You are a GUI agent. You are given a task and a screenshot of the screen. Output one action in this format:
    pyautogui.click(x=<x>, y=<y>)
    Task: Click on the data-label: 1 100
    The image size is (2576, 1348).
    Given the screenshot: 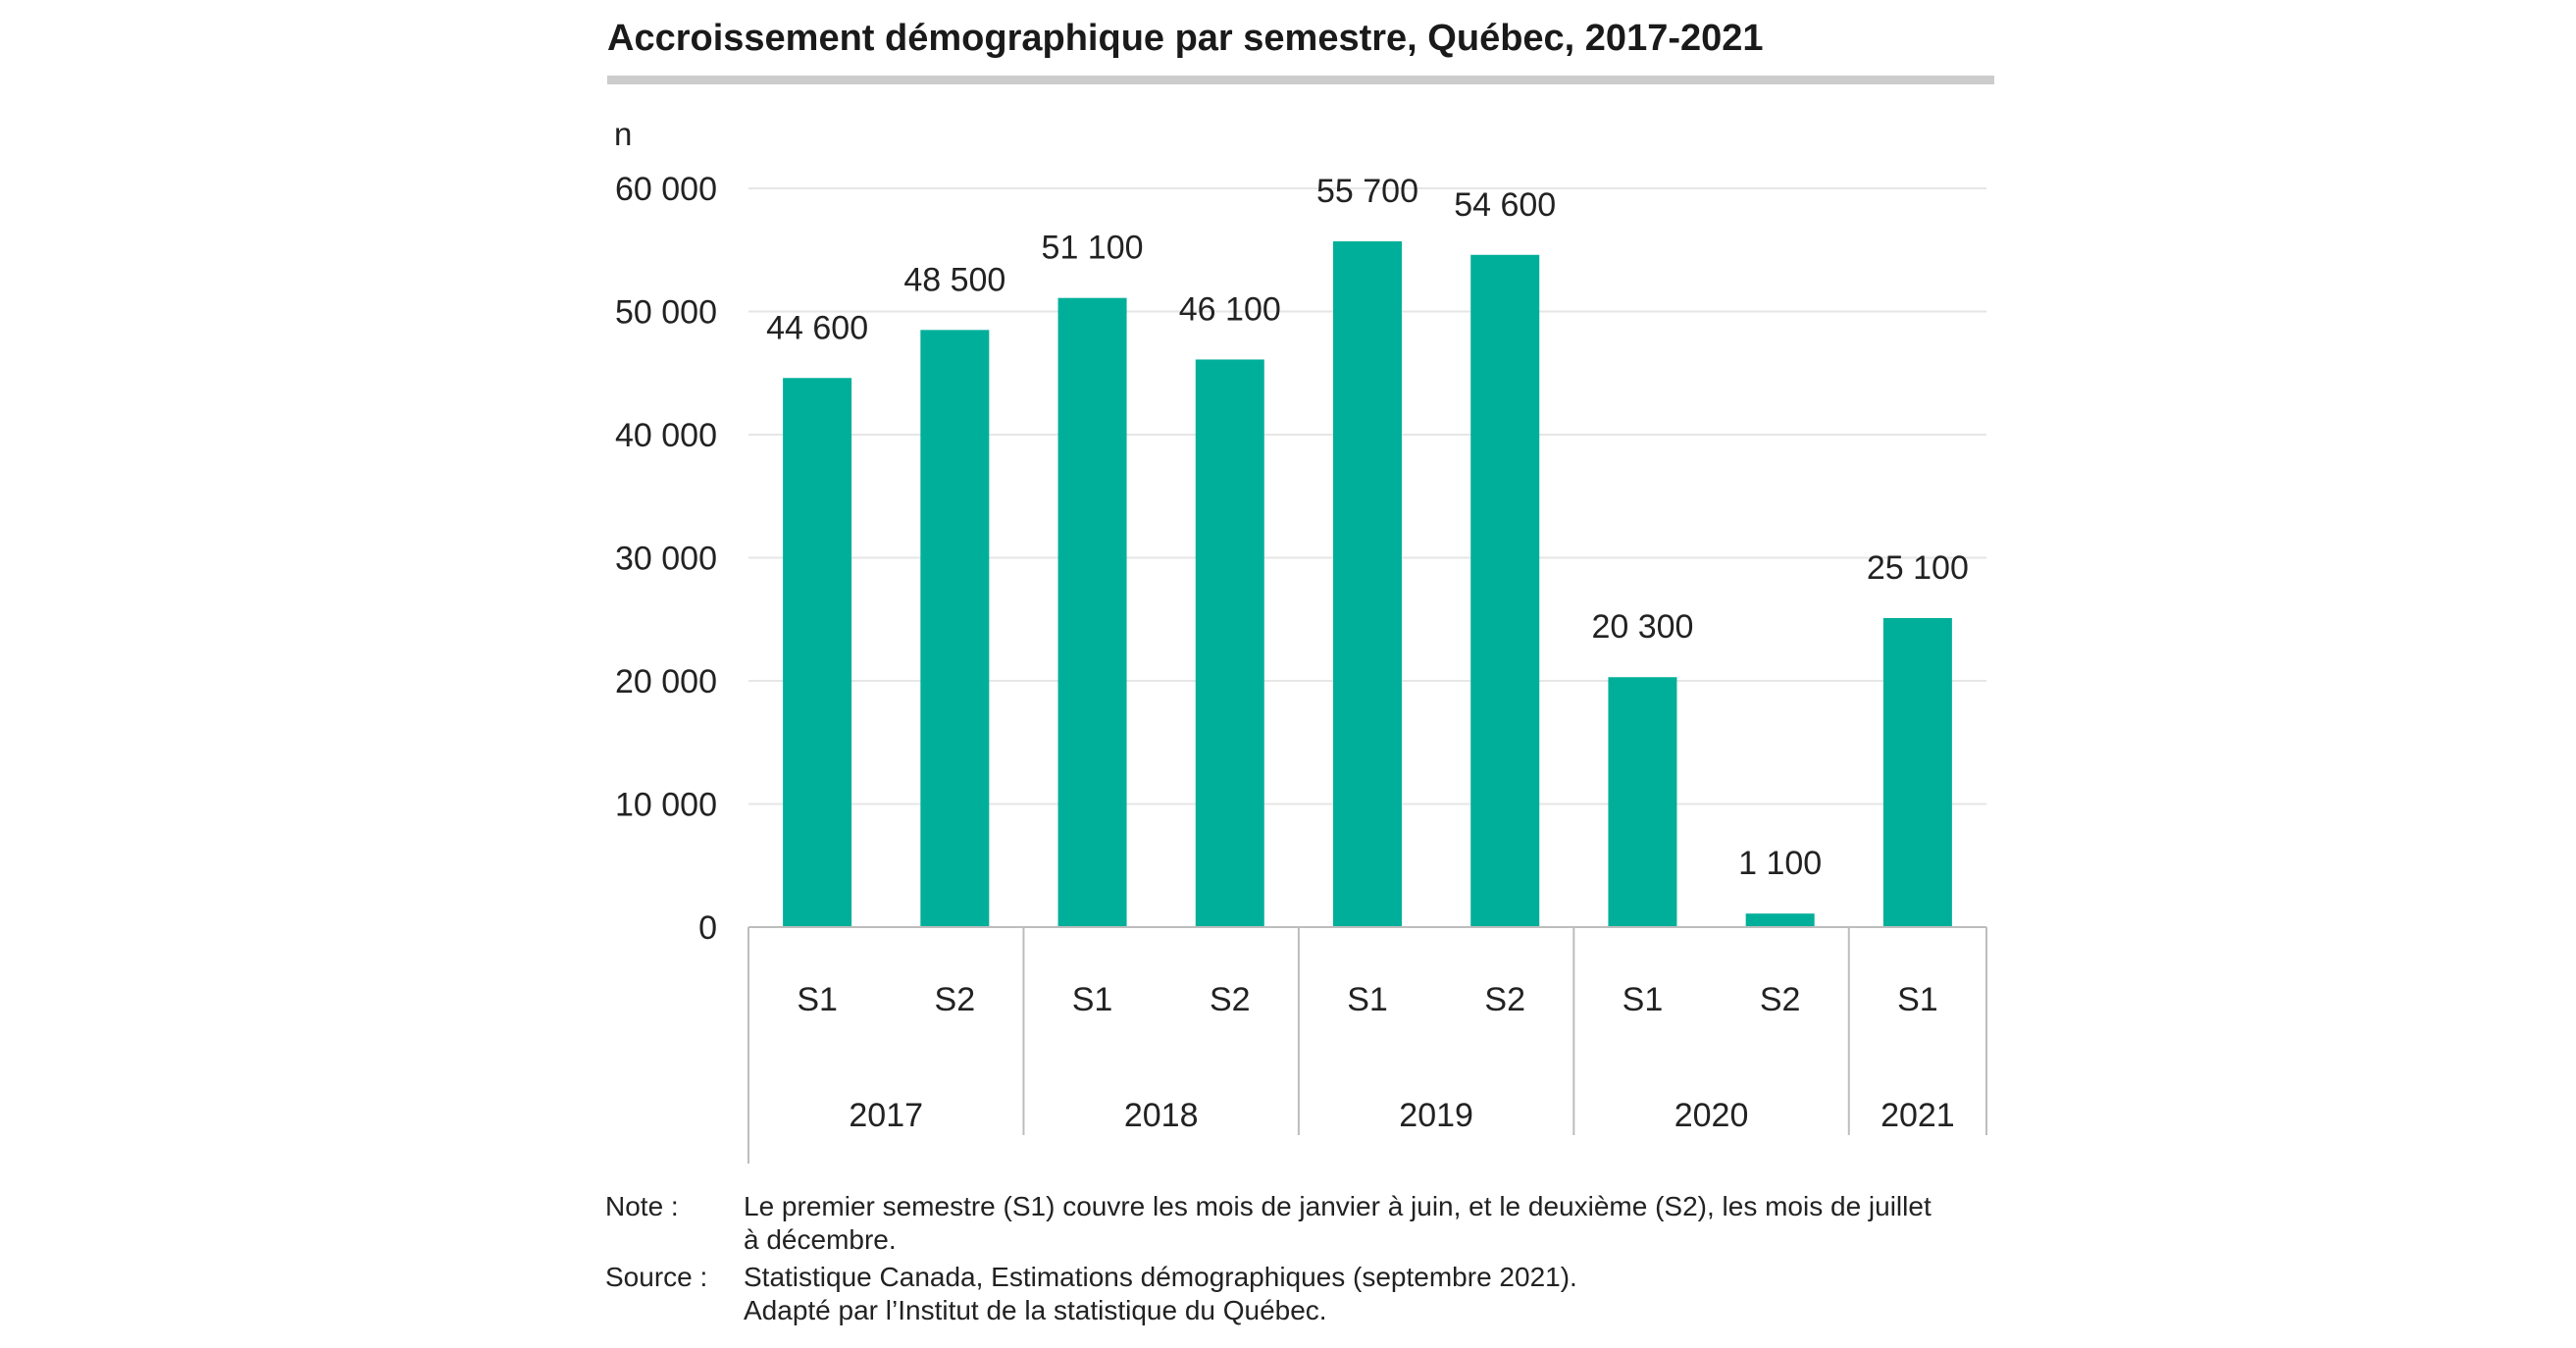 What is the action you would take?
    pyautogui.click(x=1780, y=863)
    